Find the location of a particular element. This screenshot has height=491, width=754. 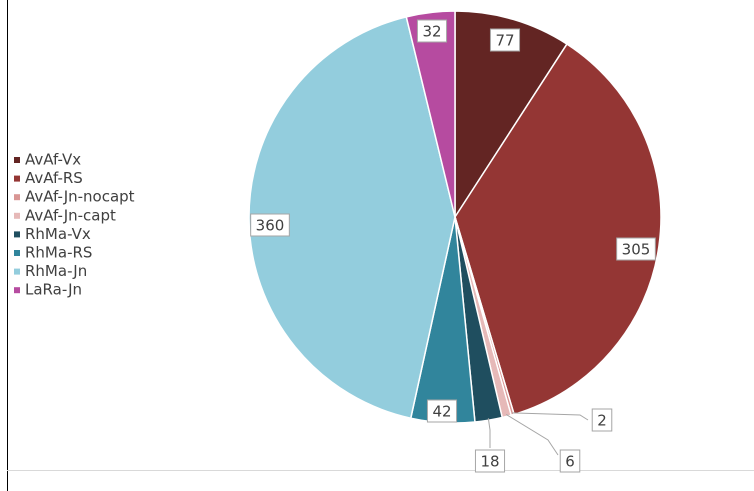

data-label: 42 is located at coordinates (441, 412).